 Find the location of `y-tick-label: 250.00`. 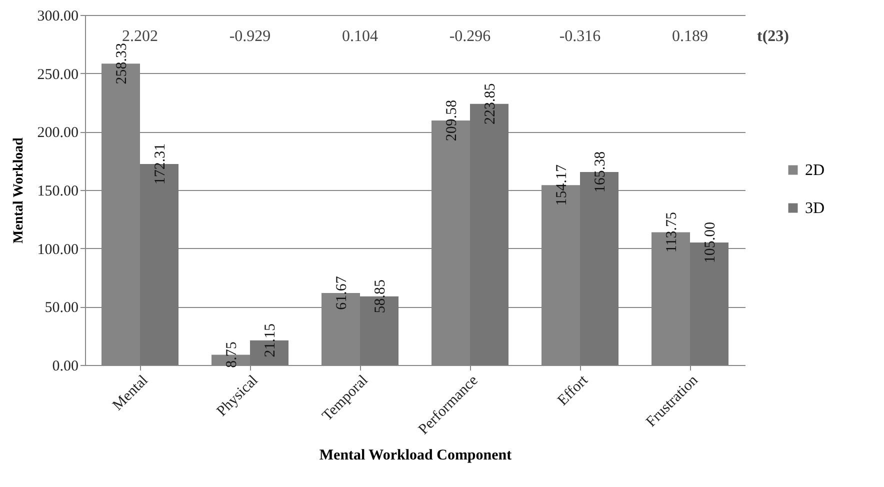

y-tick-label: 250.00 is located at coordinates (57, 74).